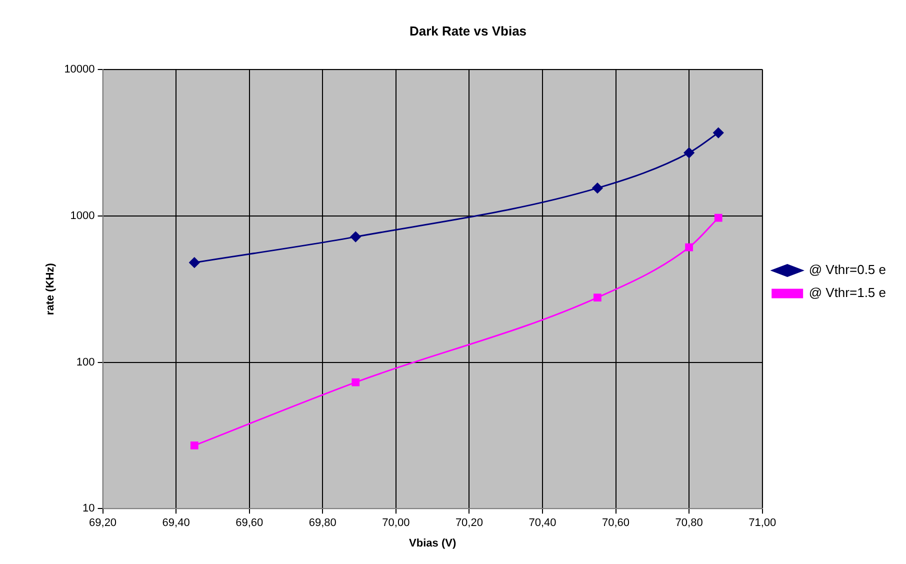 Image resolution: width=906 pixels, height=564 pixels. Describe the element at coordinates (689, 523) in the screenshot. I see `x-tick-label: 70,80` at that location.